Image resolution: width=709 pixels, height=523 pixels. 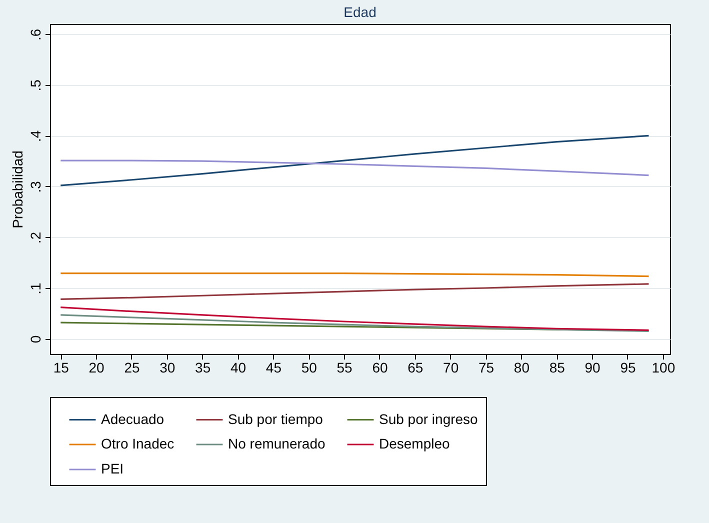 I want to click on legend-label: No remunerado, so click(x=277, y=444).